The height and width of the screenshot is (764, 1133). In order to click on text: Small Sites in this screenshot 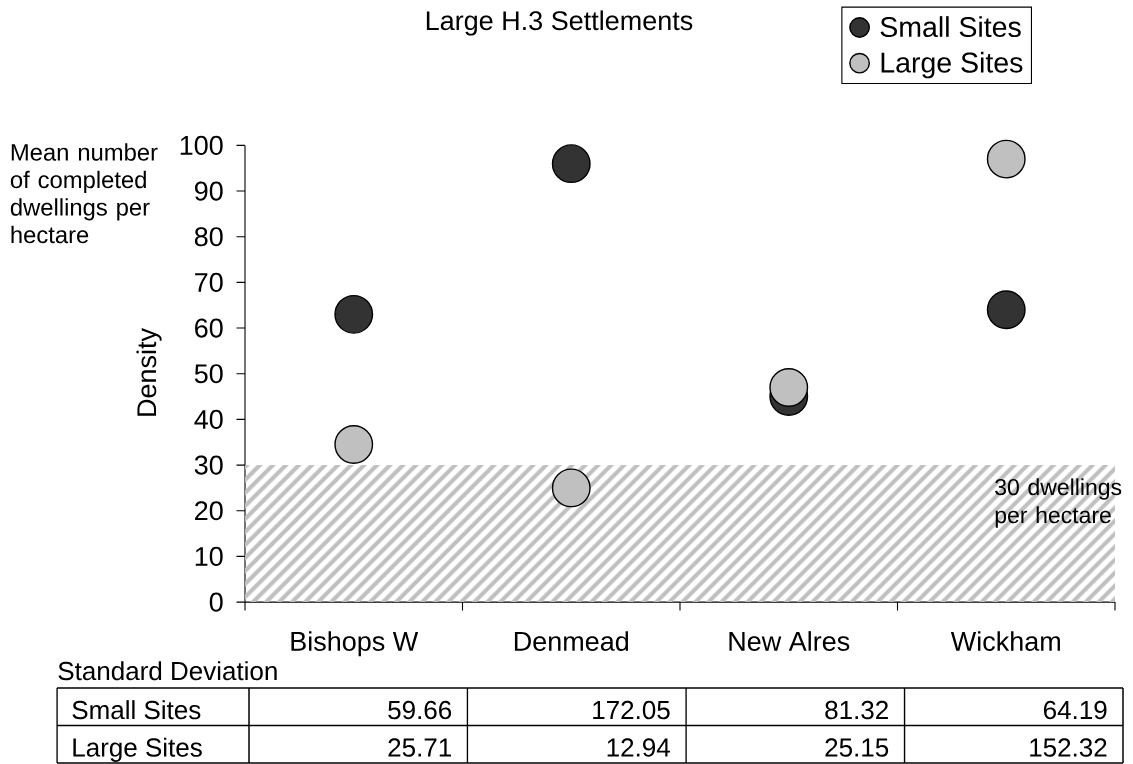, I will do `click(136, 710)`.